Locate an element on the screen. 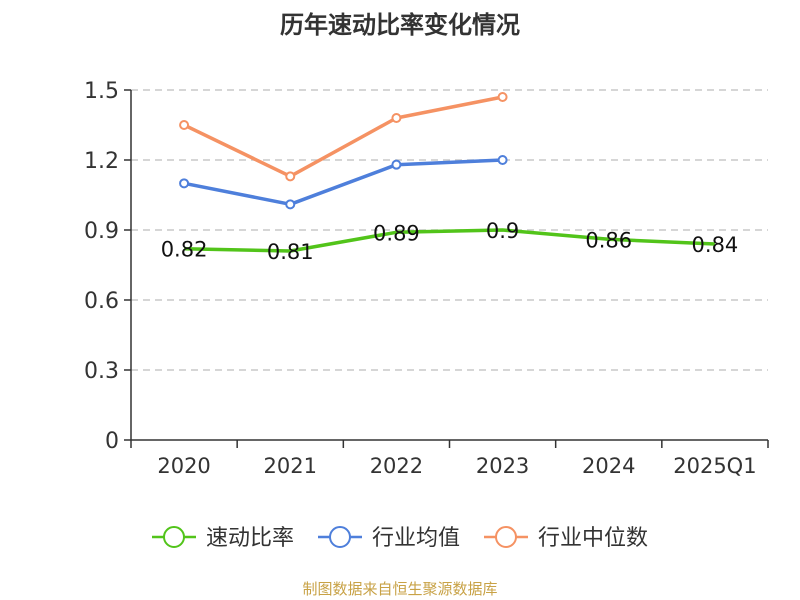 The image size is (800, 600). legend: 速动比率 行业均值 行业中位数 is located at coordinates (400, 538).